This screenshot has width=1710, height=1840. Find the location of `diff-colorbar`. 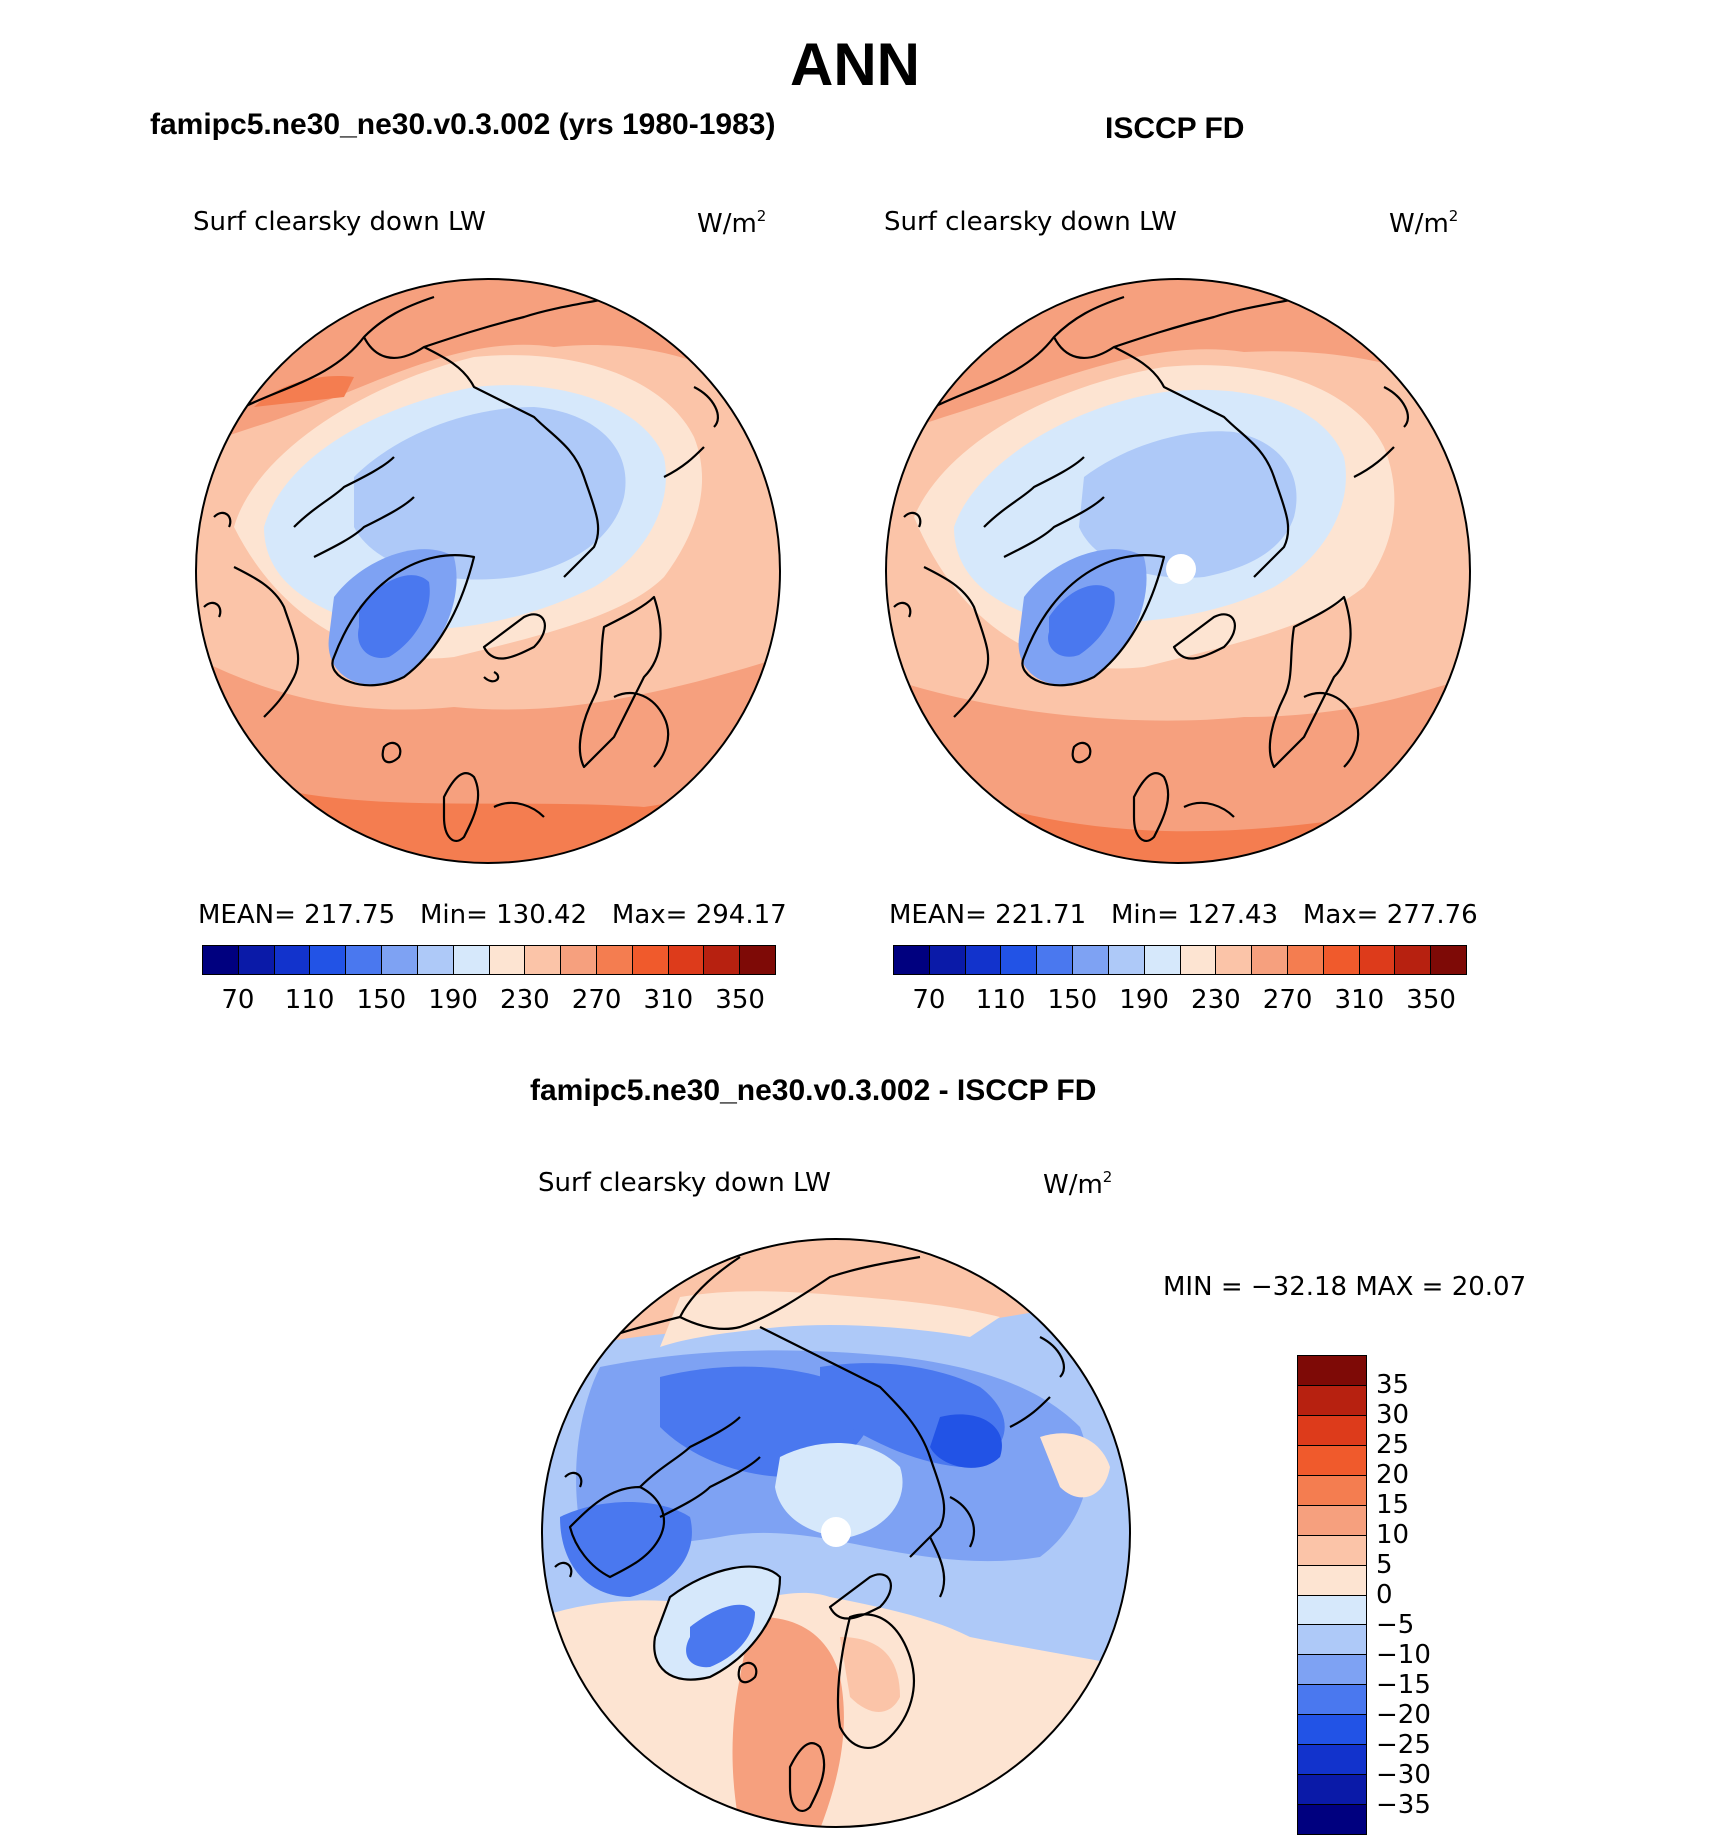

diff-colorbar is located at coordinates (1332, 1595).